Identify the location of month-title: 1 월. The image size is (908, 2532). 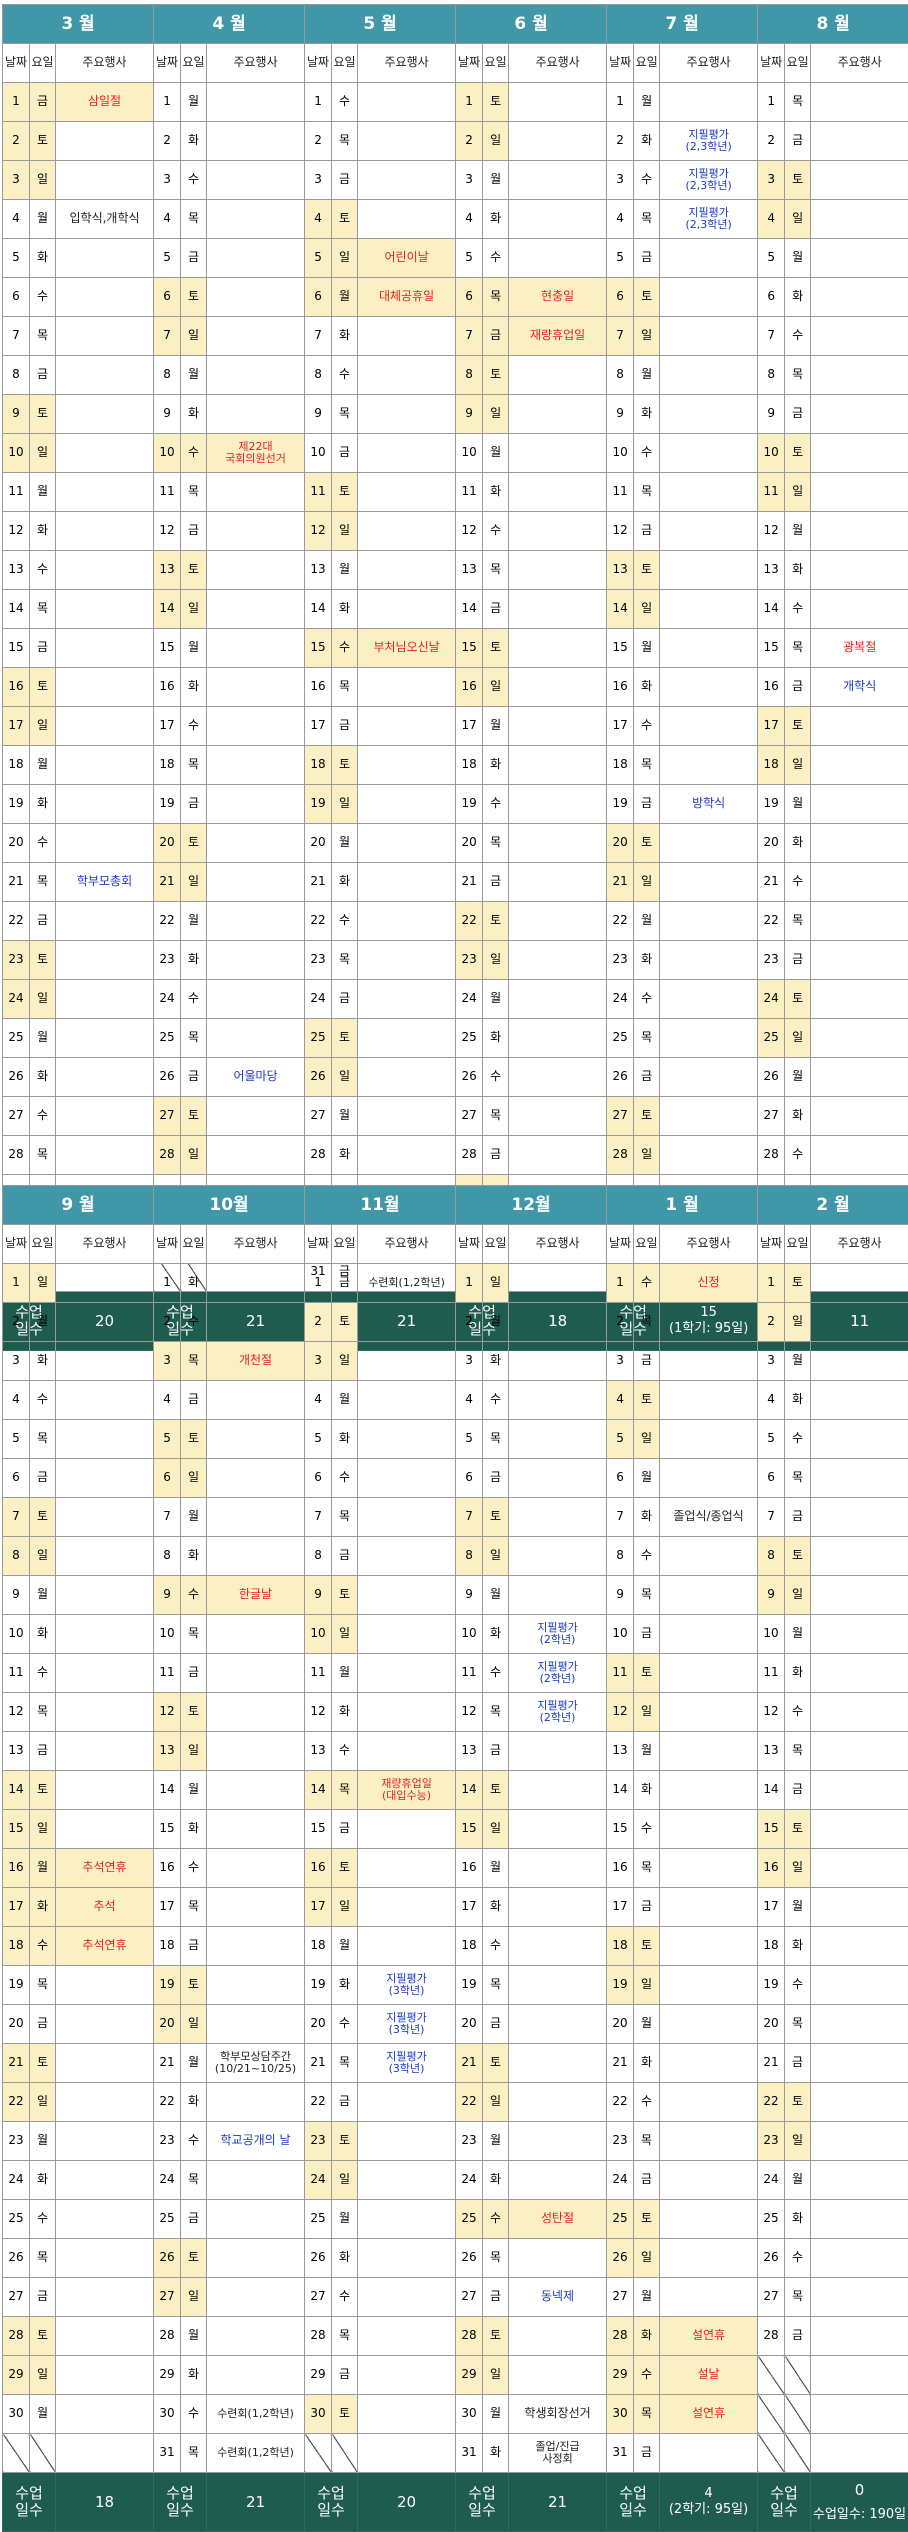
(682, 1205).